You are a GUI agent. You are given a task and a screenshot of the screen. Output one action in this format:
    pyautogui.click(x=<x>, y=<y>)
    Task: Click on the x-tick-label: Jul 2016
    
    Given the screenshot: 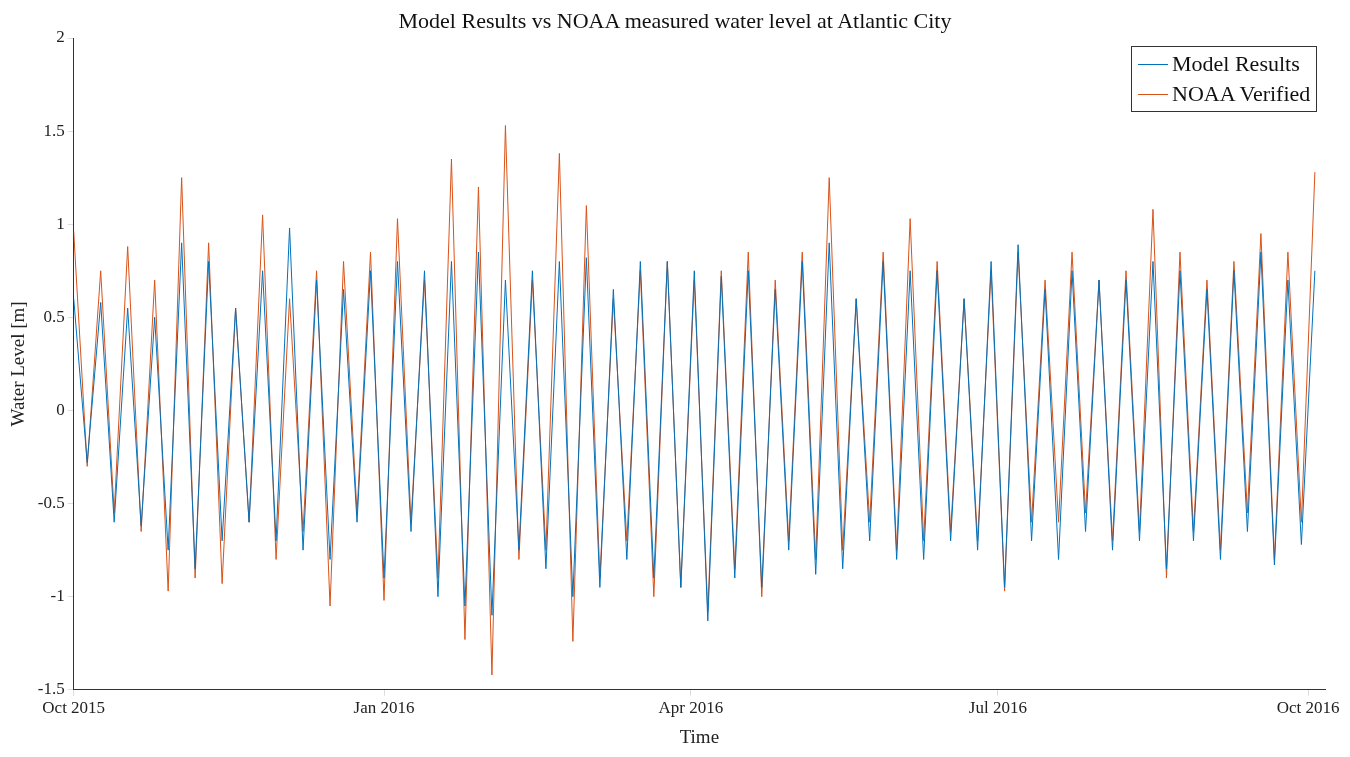 What is the action you would take?
    pyautogui.click(x=997, y=708)
    